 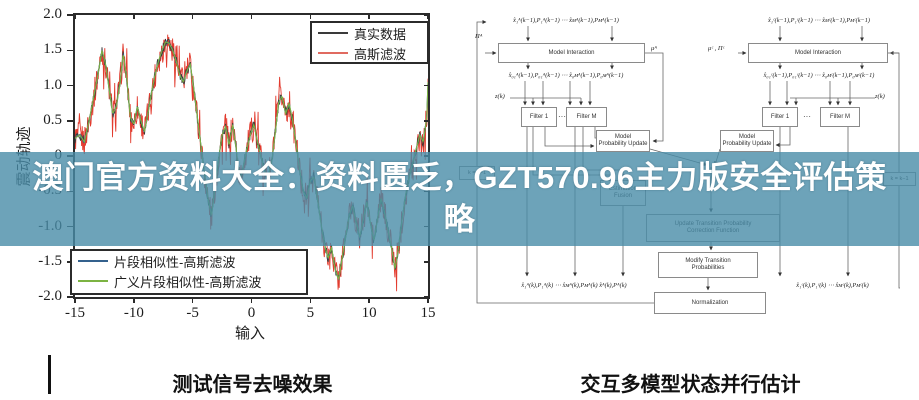 I want to click on legend-label: 广义片段相似性-高斯滤波, so click(x=188, y=282).